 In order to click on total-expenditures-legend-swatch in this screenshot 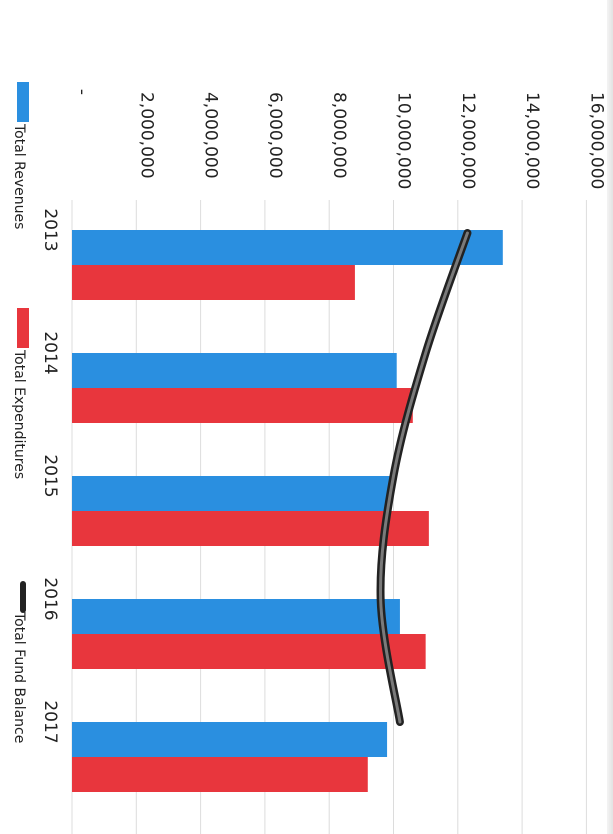, I will do `click(23, 328)`.